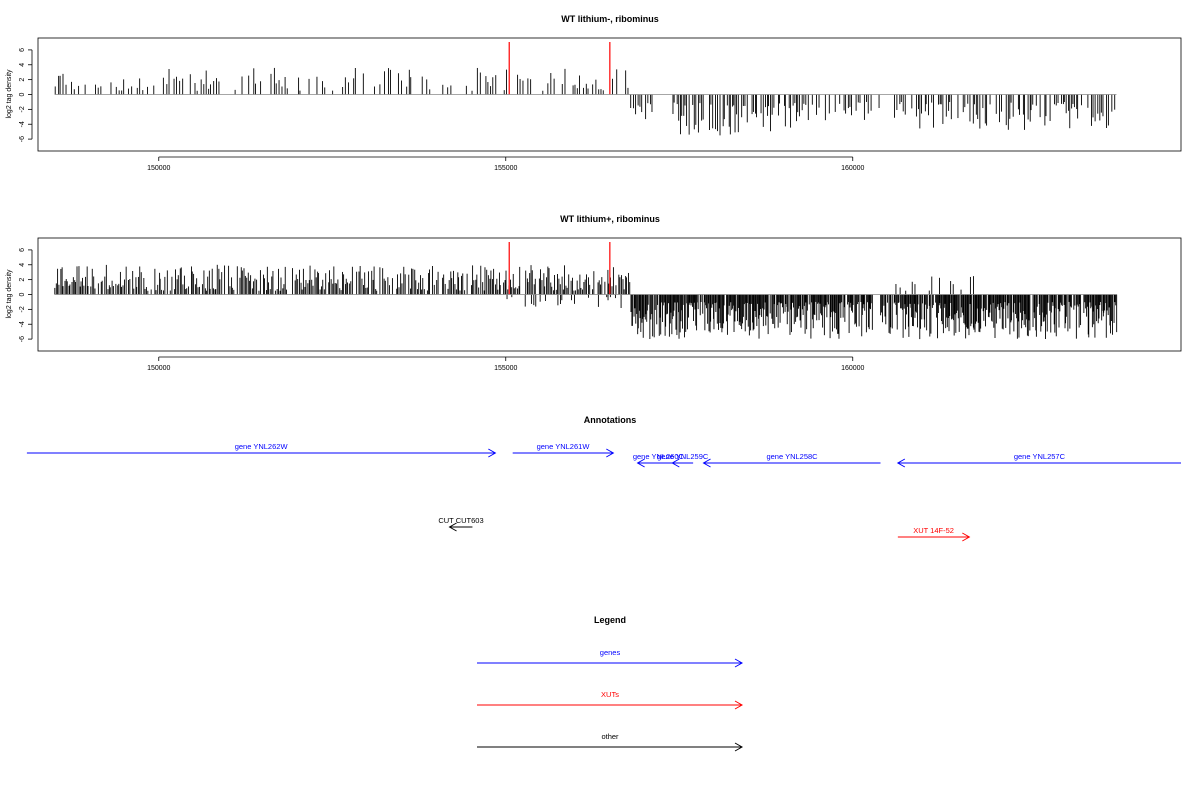  Describe the element at coordinates (610, 736) in the screenshot. I see `legend-label: other` at that location.